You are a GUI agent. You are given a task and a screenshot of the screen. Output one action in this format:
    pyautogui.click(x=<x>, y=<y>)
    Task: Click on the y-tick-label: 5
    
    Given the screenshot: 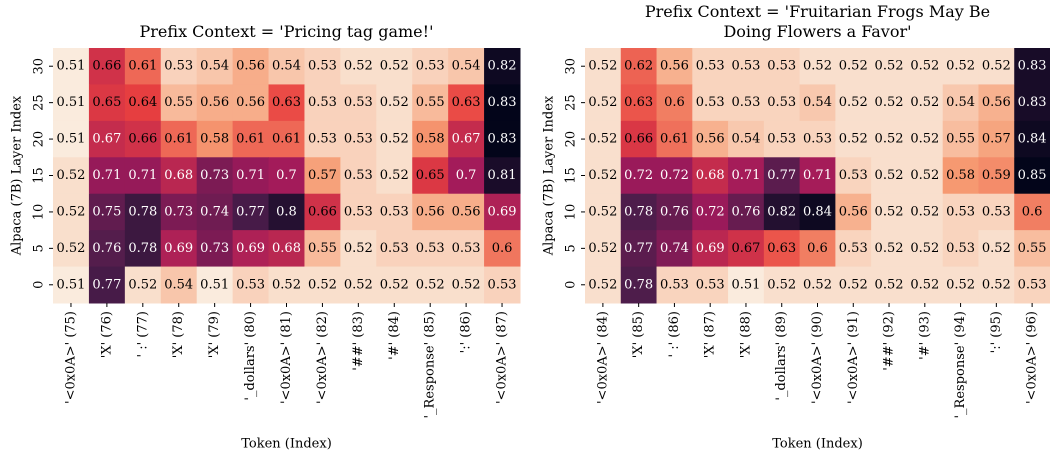 What is the action you would take?
    pyautogui.click(x=571, y=248)
    